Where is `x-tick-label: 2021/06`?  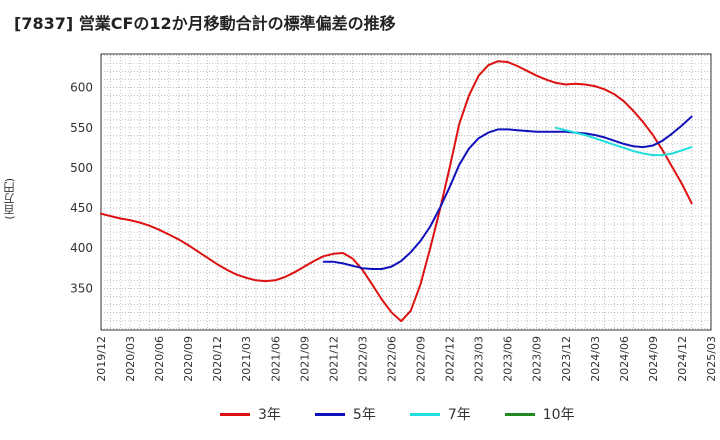
x-tick-label: 2021/06 is located at coordinates (275, 359).